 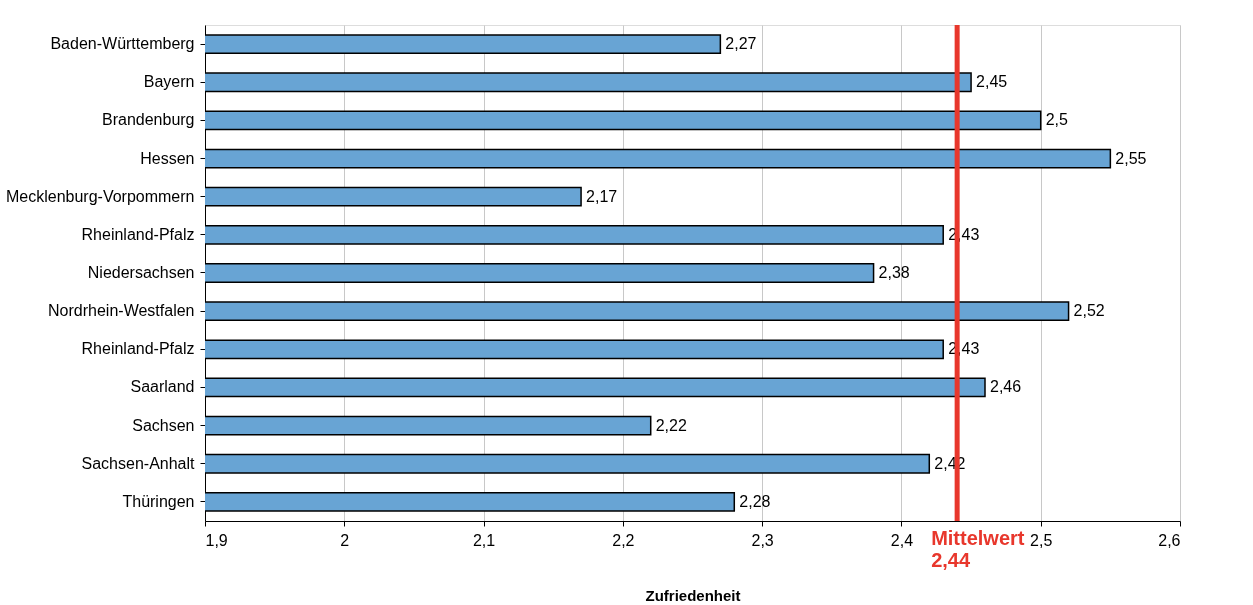 I want to click on x-axis-title: Zufriedenheit, so click(x=693, y=595).